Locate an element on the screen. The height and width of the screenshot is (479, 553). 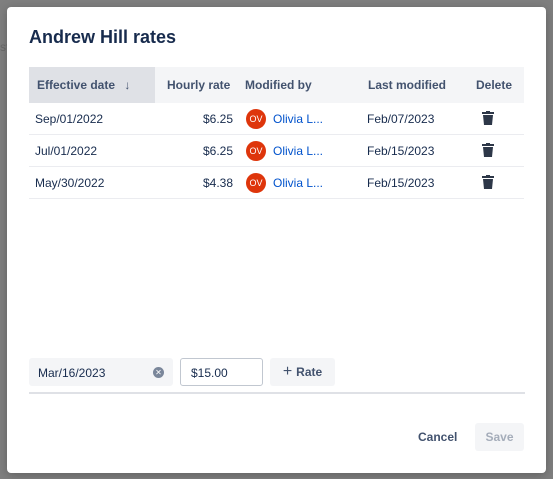
effective-date-input: Mar/16/2023 ✕ is located at coordinates (101, 372).